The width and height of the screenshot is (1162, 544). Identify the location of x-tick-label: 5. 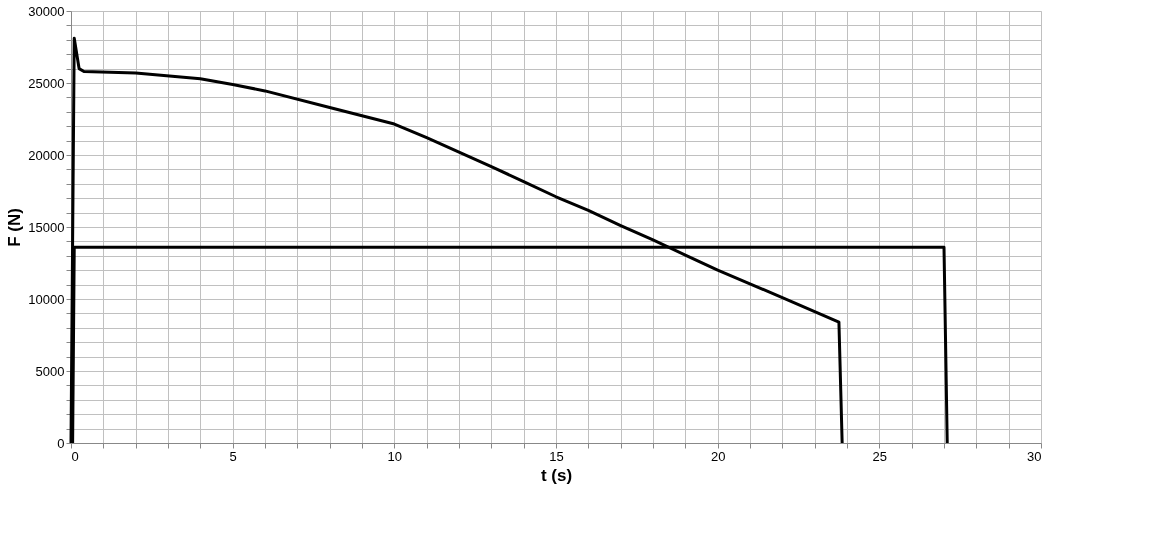
(233, 456).